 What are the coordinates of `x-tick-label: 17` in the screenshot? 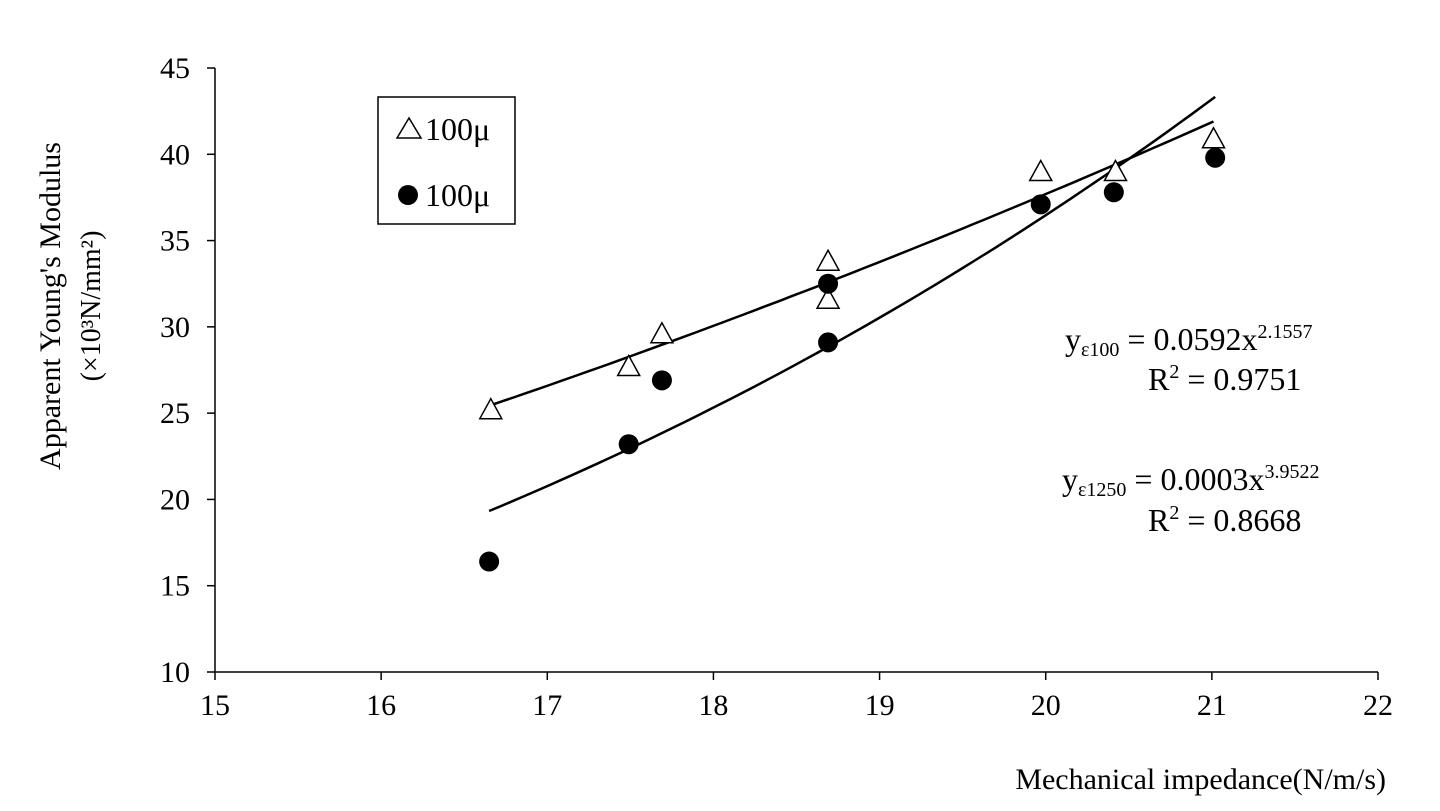 It's located at (547, 705).